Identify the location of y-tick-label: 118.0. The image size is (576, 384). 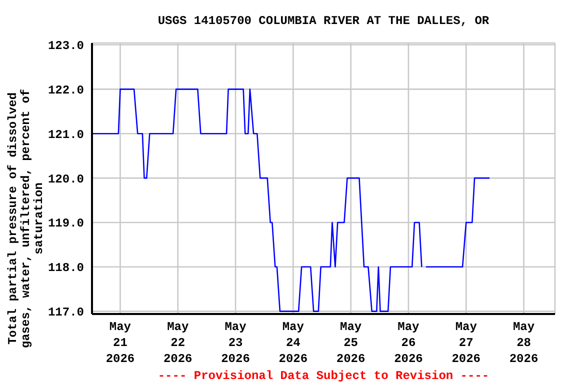
(66, 268).